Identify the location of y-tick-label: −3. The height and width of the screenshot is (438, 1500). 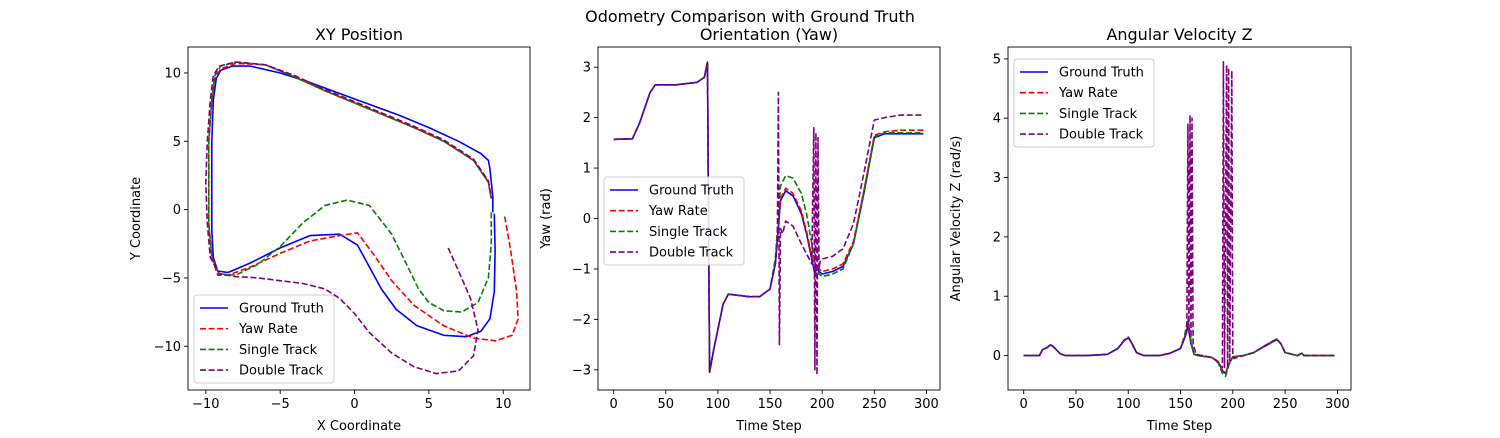
(581, 370).